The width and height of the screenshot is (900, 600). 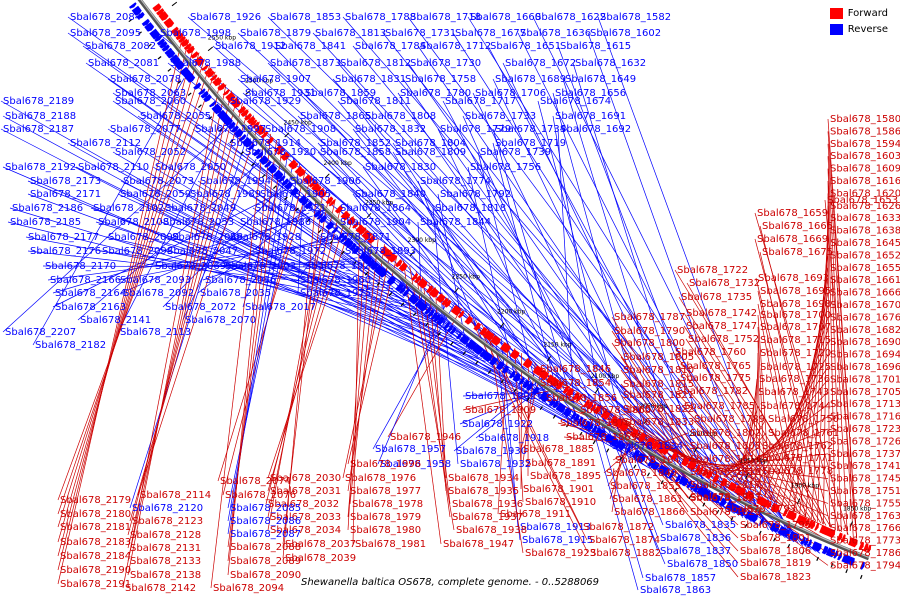 What do you see at coordinates (653, 406) in the screenshot?
I see `tick-label: 2050 kbp` at bounding box center [653, 406].